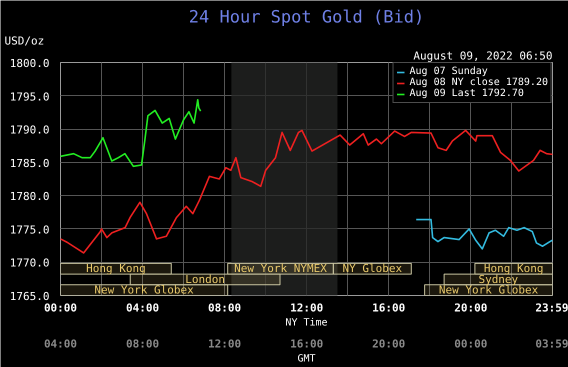  Describe the element at coordinates (30, 163) in the screenshot. I see `y-tick-label: 1785.0` at that location.